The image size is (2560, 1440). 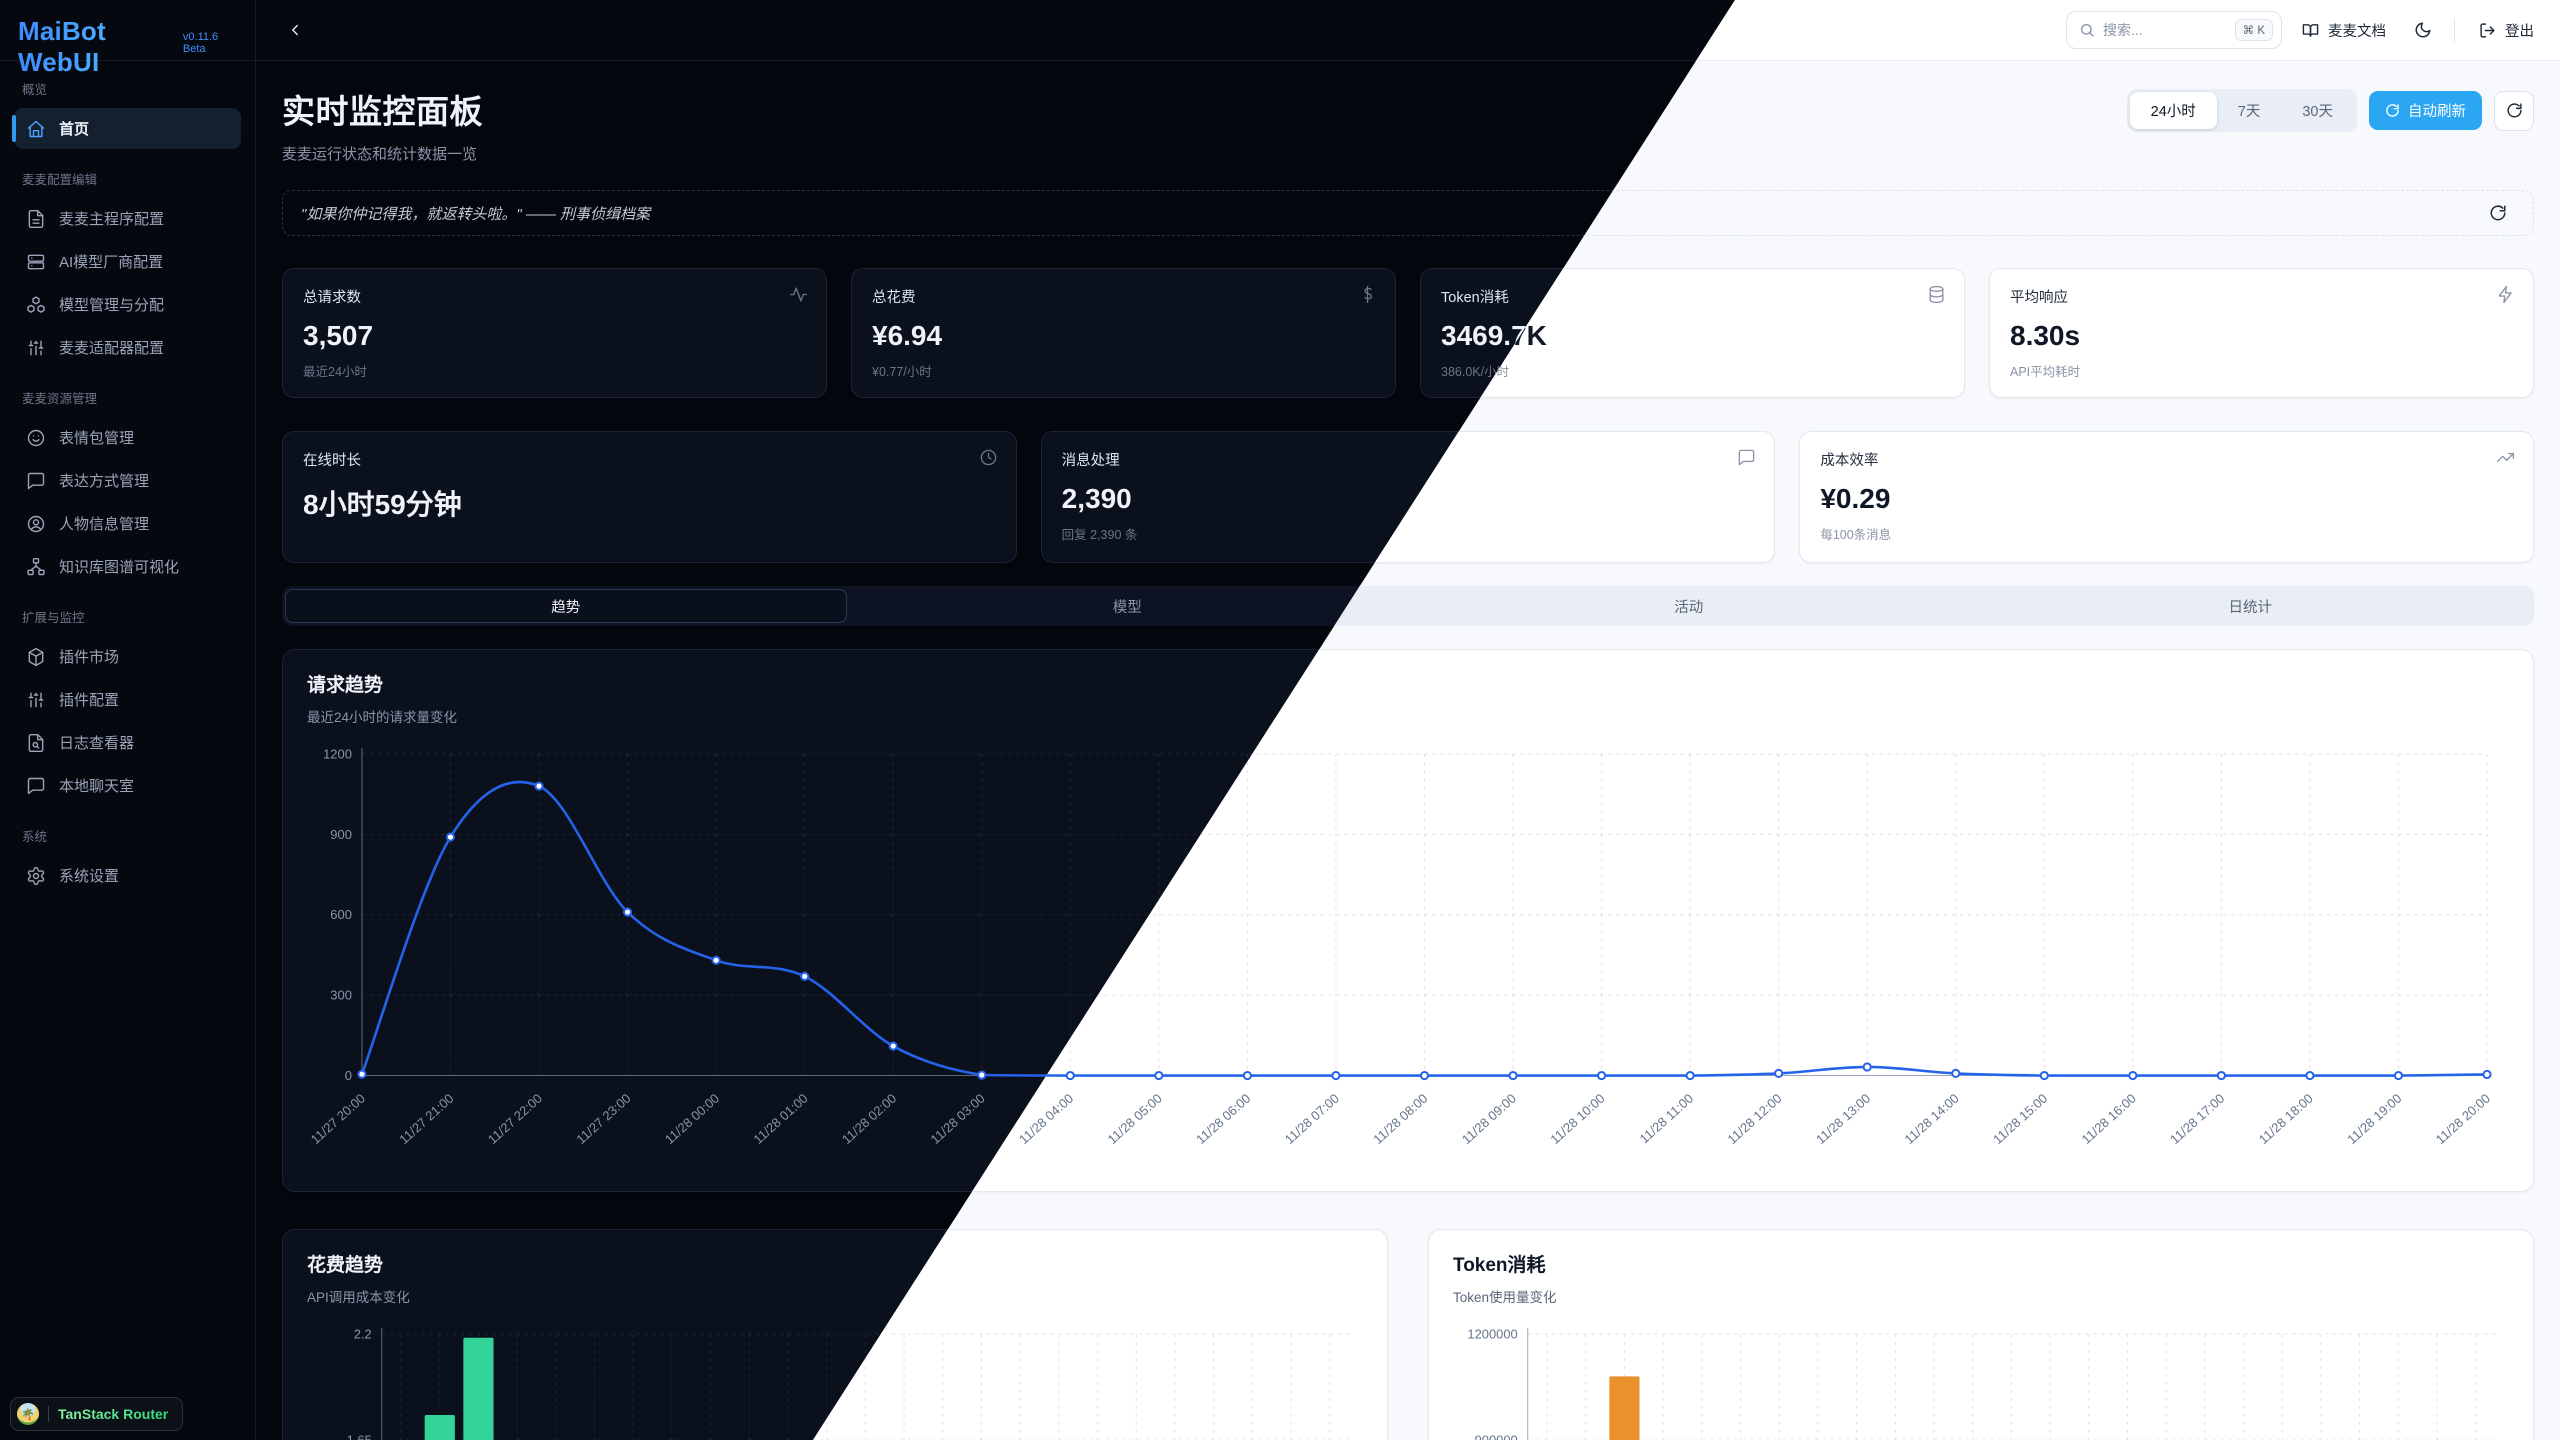 What do you see at coordinates (1127, 607) in the screenshot?
I see `tab: 模型` at bounding box center [1127, 607].